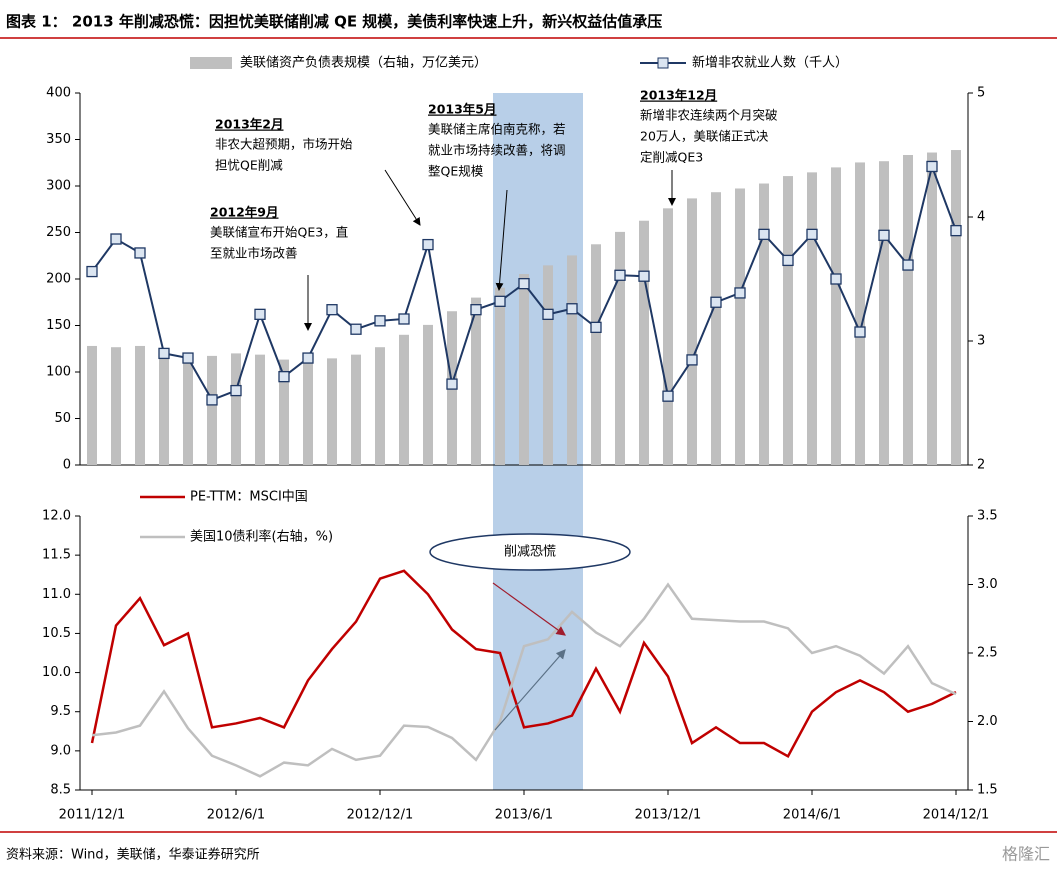 Image resolution: width=1057 pixels, height=870 pixels. What do you see at coordinates (671, 157) in the screenshot?
I see `annotation-text: 定削减QE3` at bounding box center [671, 157].